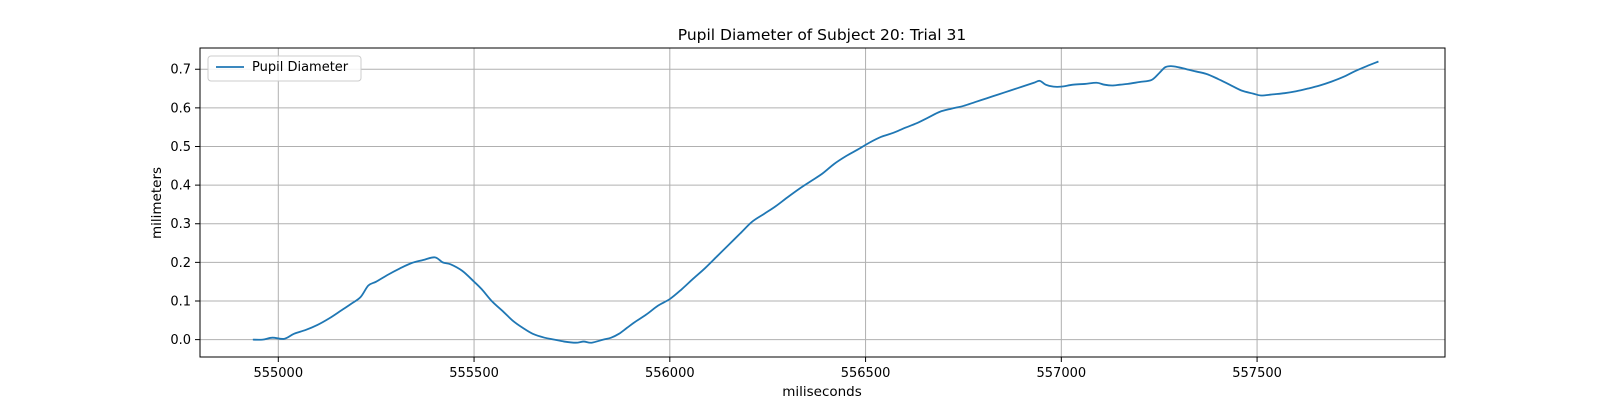  I want to click on y-tick-label: 0.6, so click(180, 108).